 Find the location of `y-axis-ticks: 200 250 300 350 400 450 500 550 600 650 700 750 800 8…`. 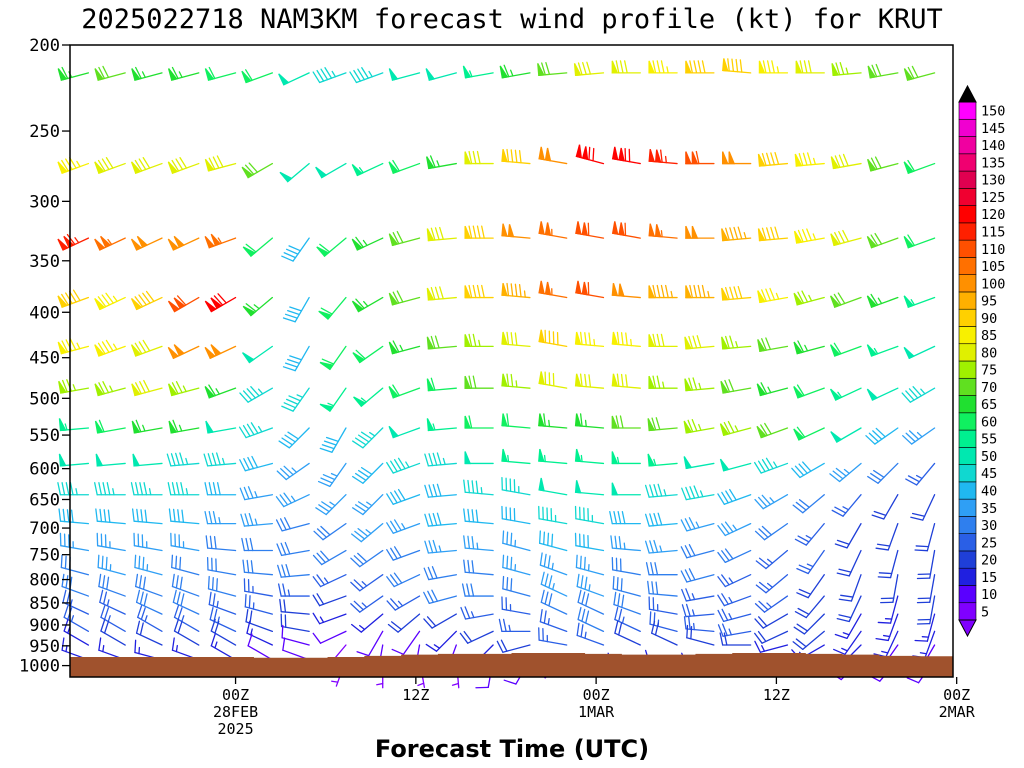

y-axis-ticks: 200 250 300 350 400 450 500 550 600 650 700 750 800 8… is located at coordinates (44, 356).